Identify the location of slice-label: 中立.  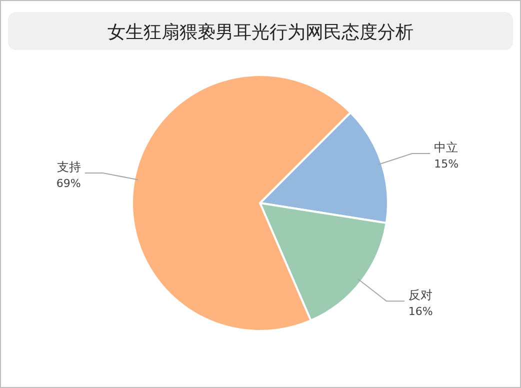
(446, 147).